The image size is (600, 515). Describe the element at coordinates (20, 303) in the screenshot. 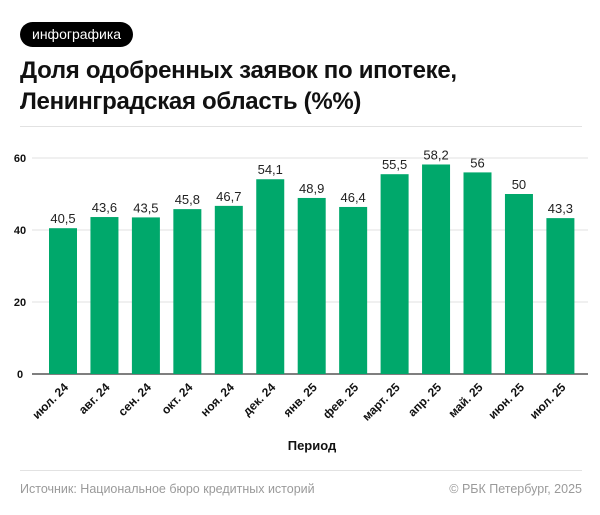

I see `y-tick-label: 20` at that location.